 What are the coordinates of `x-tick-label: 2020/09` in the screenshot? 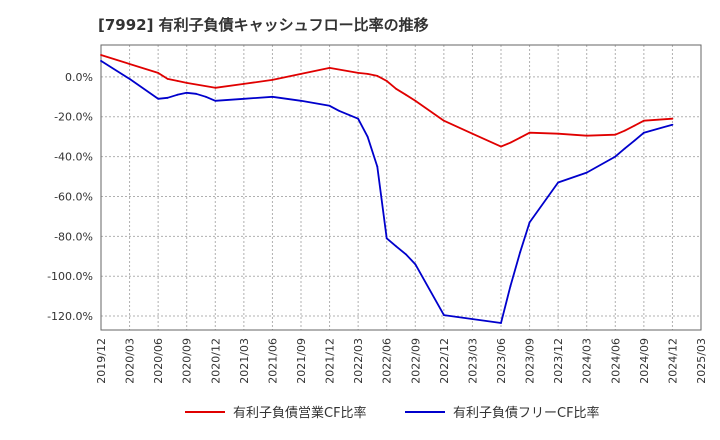 It's located at (187, 361).